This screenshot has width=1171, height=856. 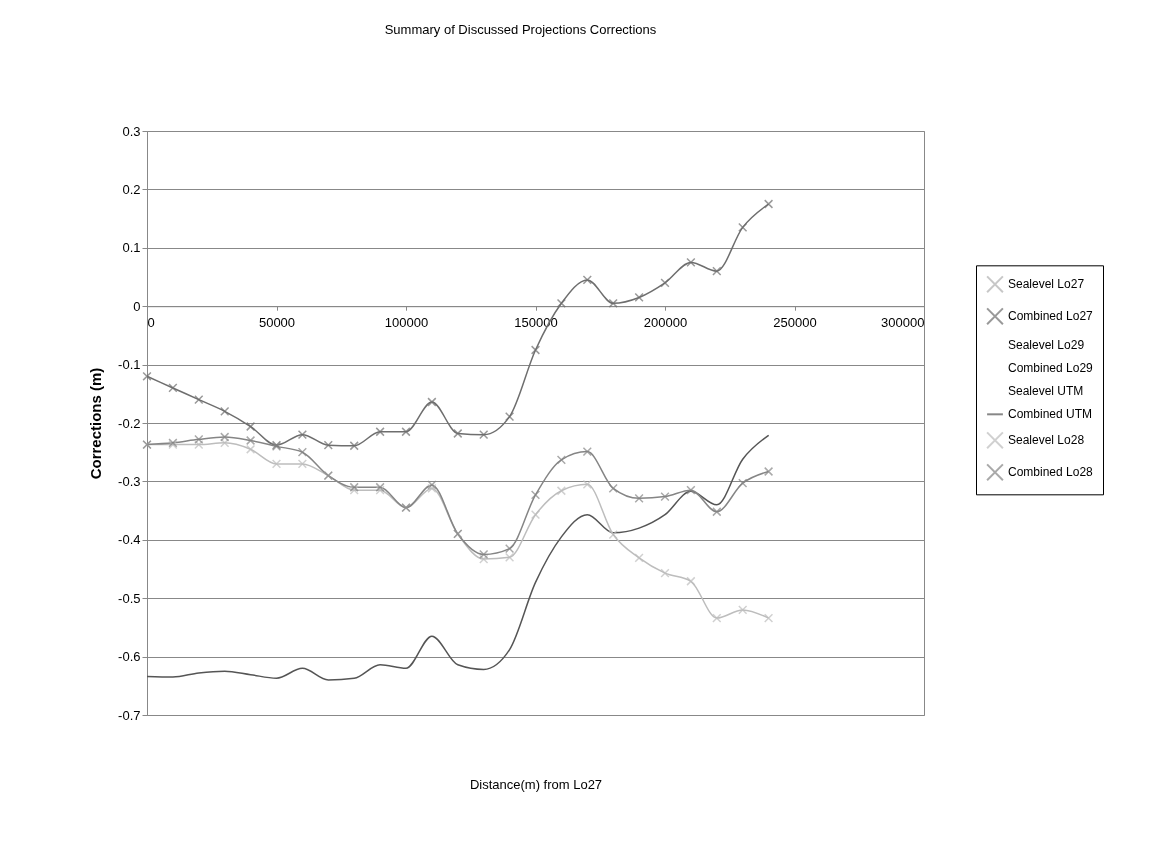 I want to click on y-axis-title: Corrections (m), so click(x=96, y=423).